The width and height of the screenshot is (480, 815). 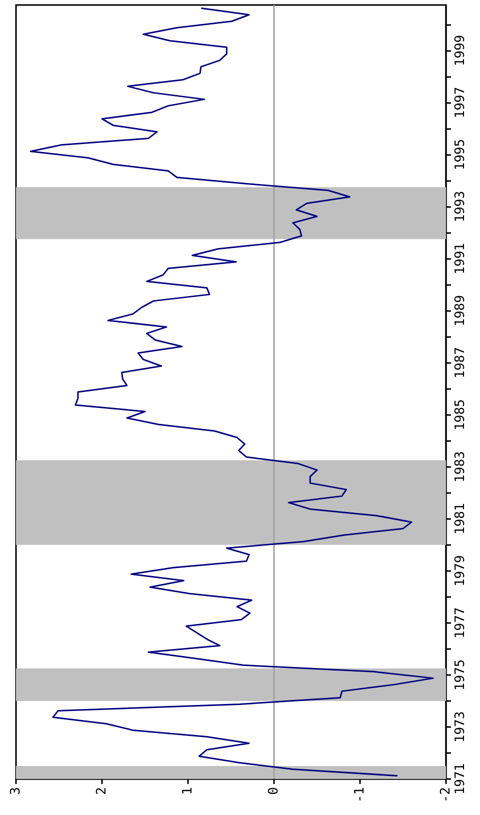 I want to click on x-tick-label: -1, so click(x=360, y=795).